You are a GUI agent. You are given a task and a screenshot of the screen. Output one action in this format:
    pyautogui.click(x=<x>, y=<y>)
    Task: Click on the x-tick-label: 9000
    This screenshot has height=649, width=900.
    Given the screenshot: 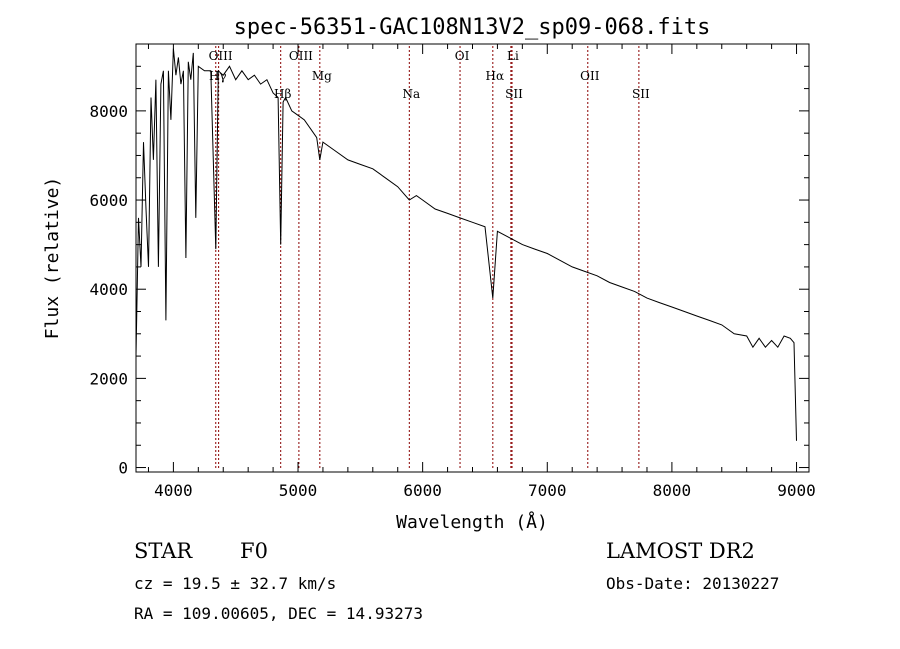 What is the action you would take?
    pyautogui.click(x=796, y=490)
    